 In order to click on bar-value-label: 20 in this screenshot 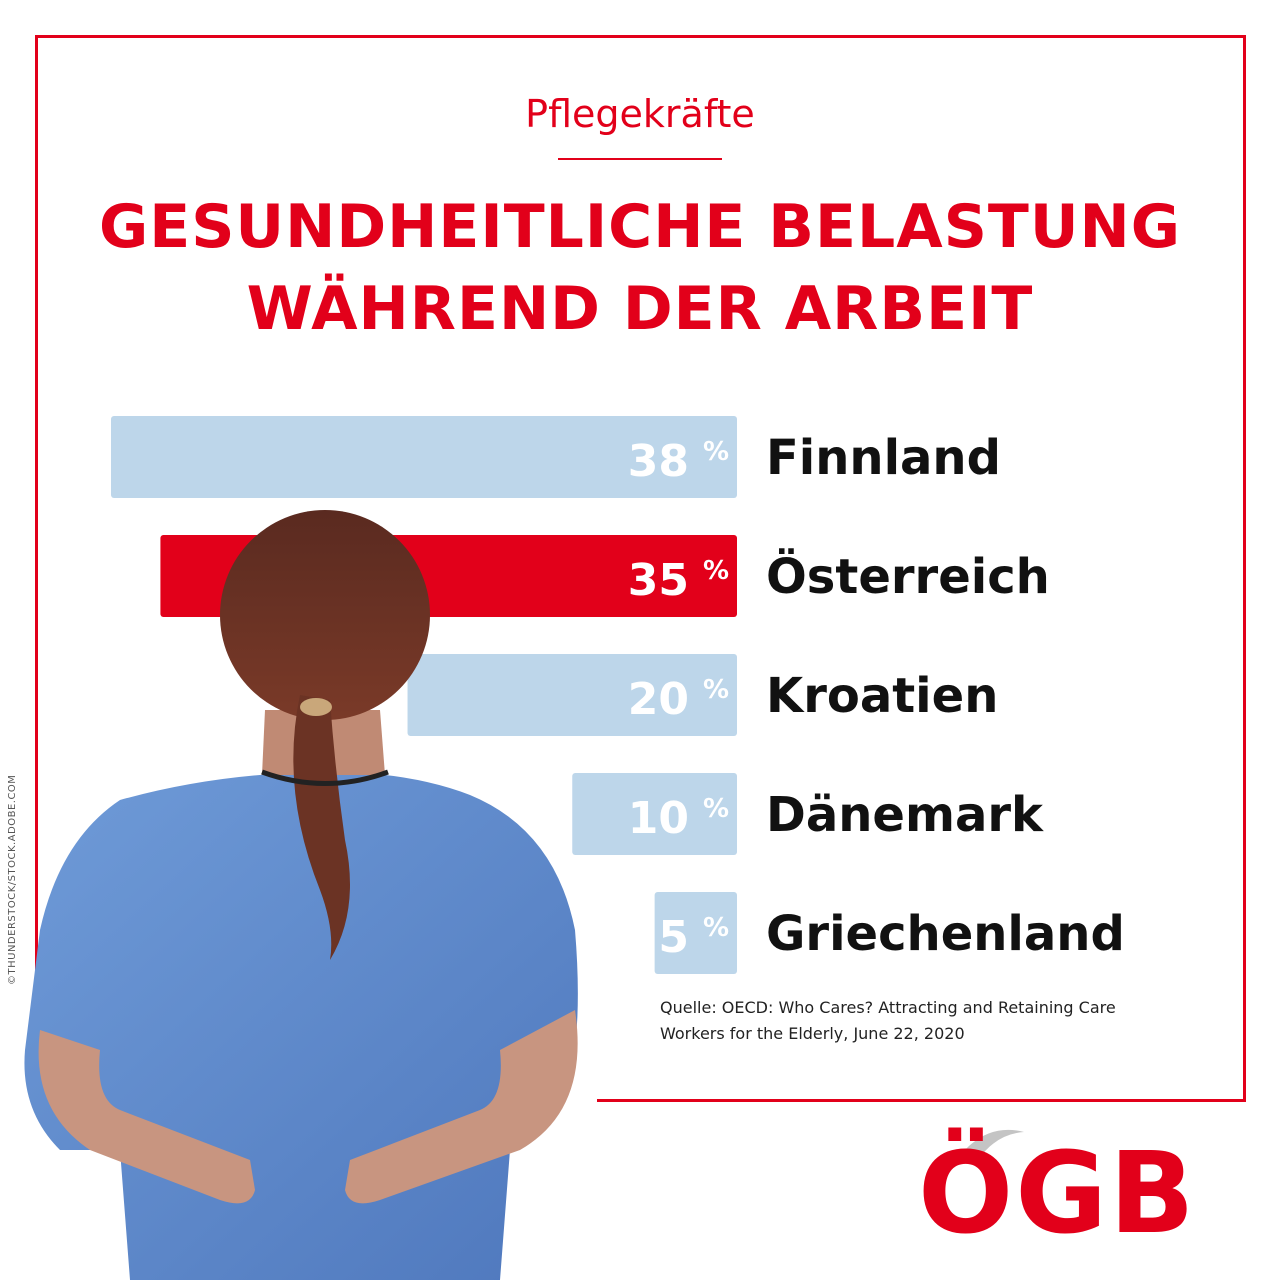, I will do `click(658, 699)`.